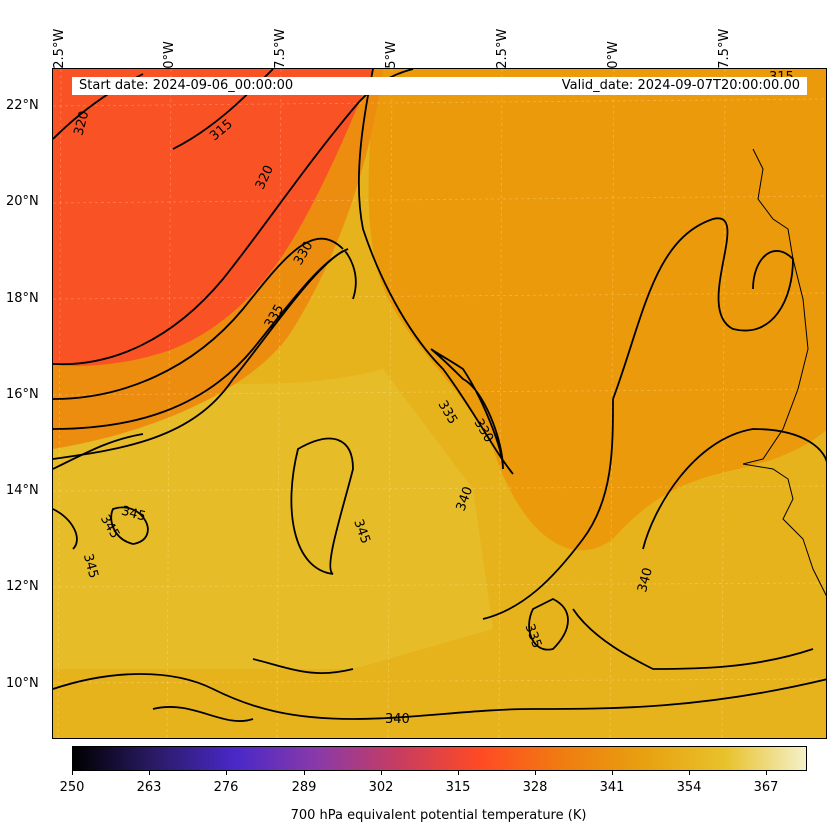 Image resolution: width=837 pixels, height=836 pixels. Describe the element at coordinates (22, 394) in the screenshot. I see `latitude-label: 16°N` at that location.